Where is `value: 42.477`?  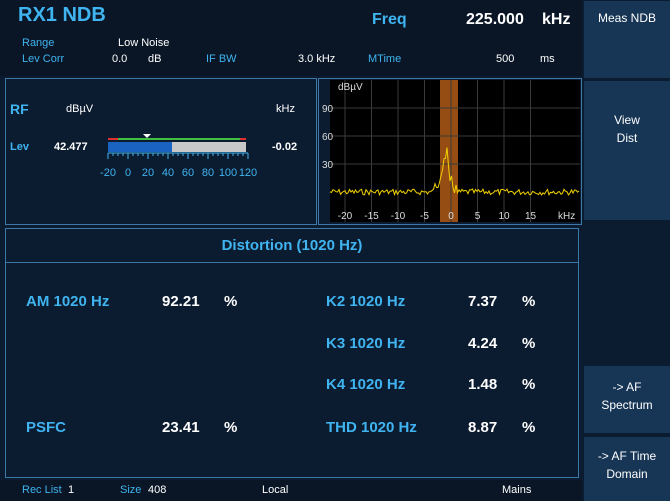
value: 42.477 is located at coordinates (71, 147).